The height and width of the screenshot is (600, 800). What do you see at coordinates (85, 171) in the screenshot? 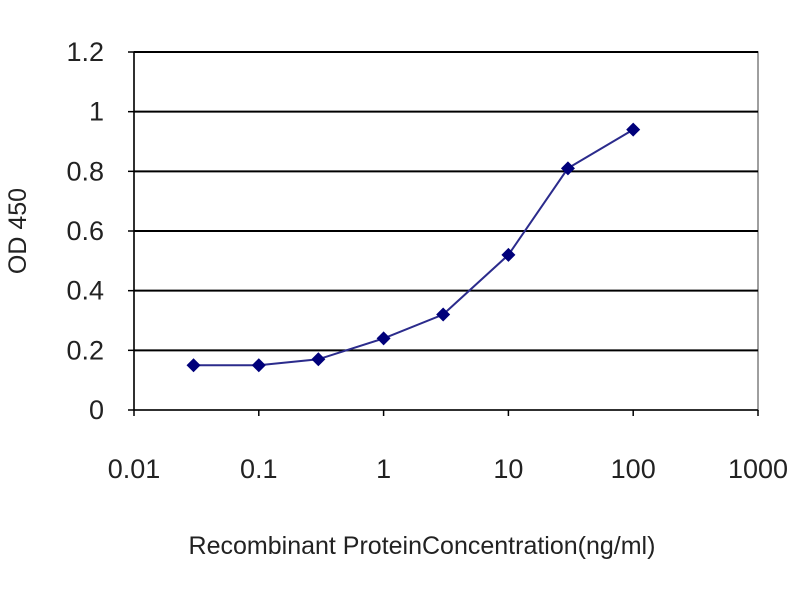
I see `y-tick-label: 0.8` at bounding box center [85, 171].